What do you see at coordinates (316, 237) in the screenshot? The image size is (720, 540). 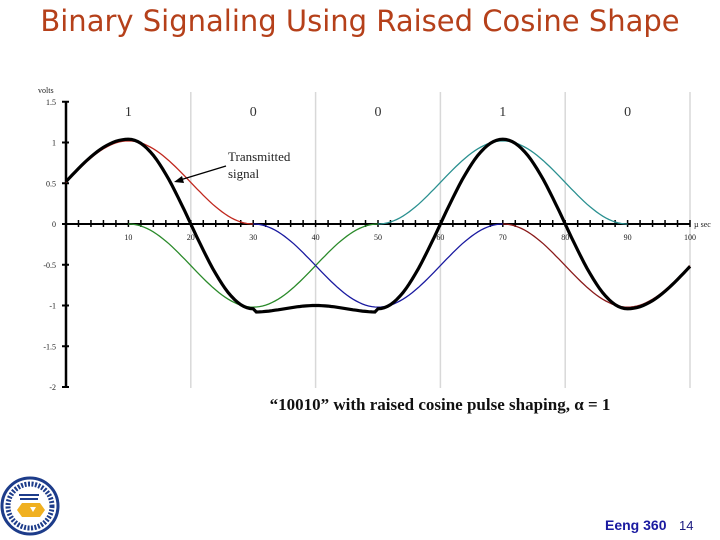 I see `x-tick-label: 40` at bounding box center [316, 237].